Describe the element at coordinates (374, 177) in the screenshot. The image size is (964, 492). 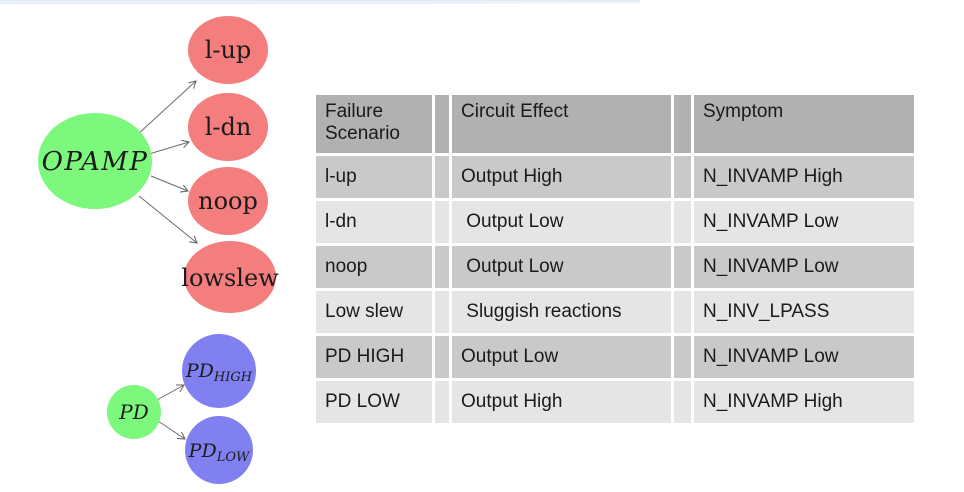
I see `cell-scenario: l-up` at that location.